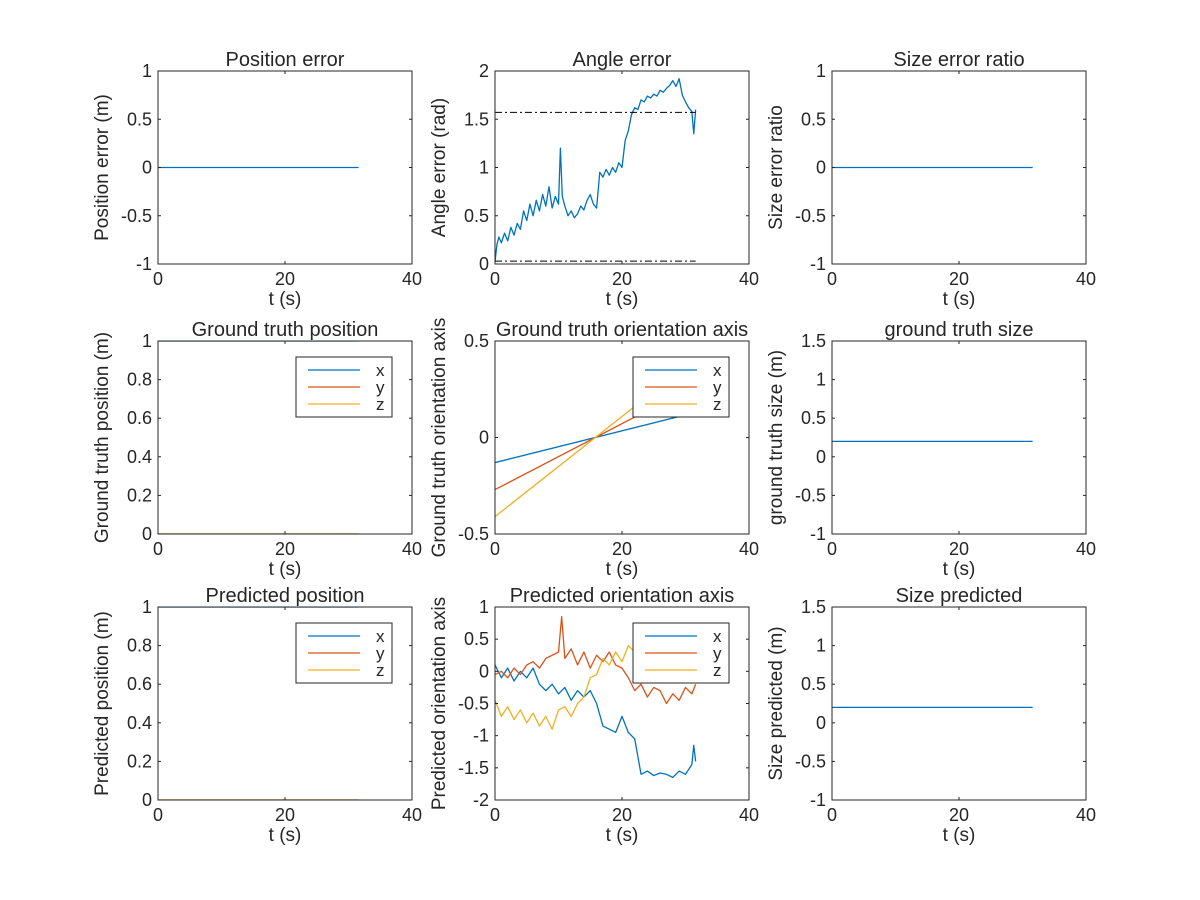 The width and height of the screenshot is (1200, 900). Describe the element at coordinates (412, 549) in the screenshot. I see `ground-truth-position-xtick-label: 40` at that location.